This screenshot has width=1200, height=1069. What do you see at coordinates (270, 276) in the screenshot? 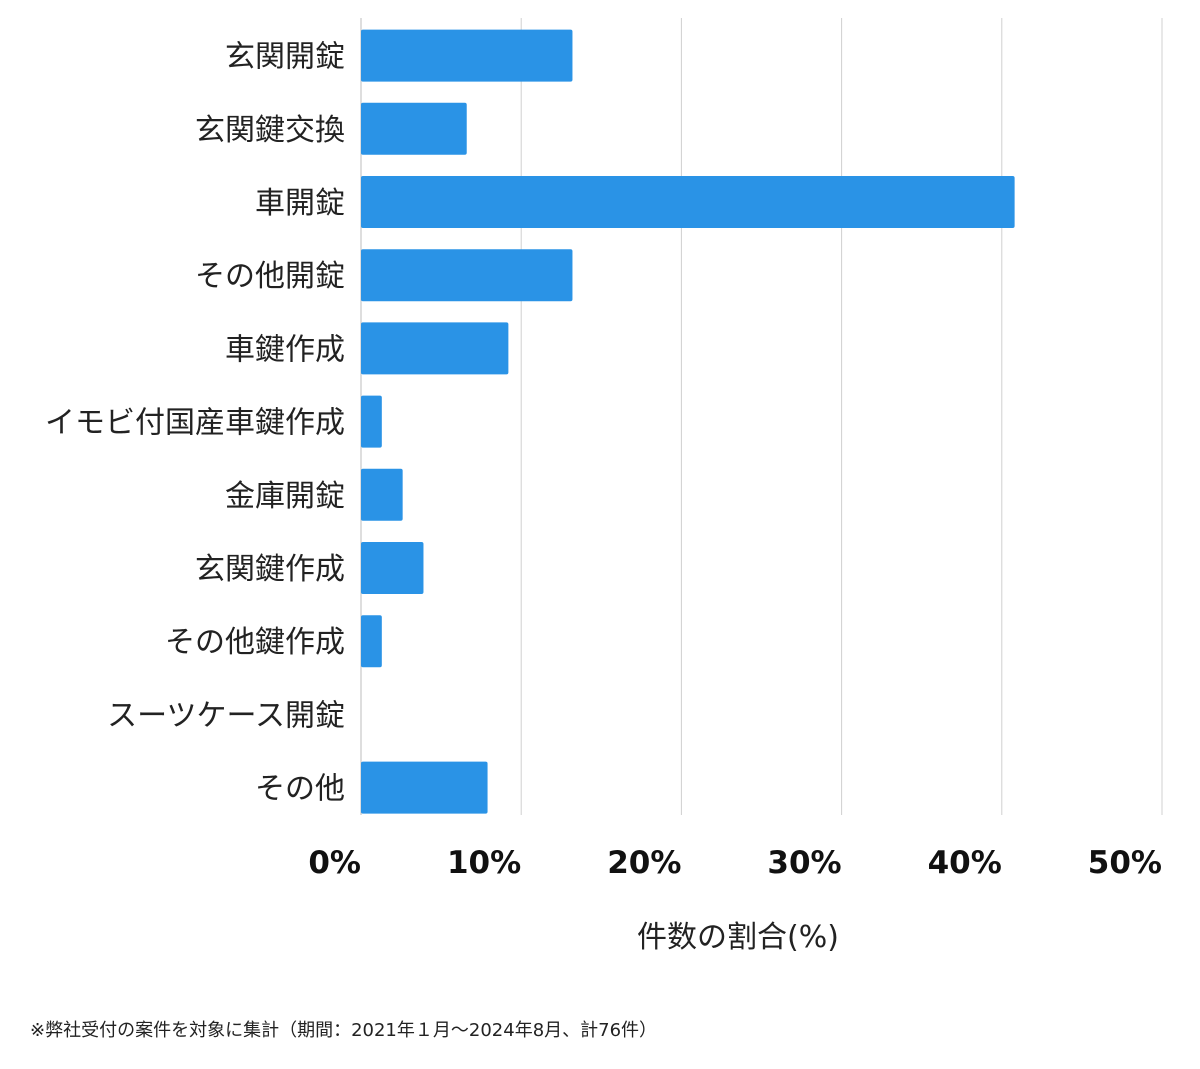
I see `category-label: その他開錠` at bounding box center [270, 276].